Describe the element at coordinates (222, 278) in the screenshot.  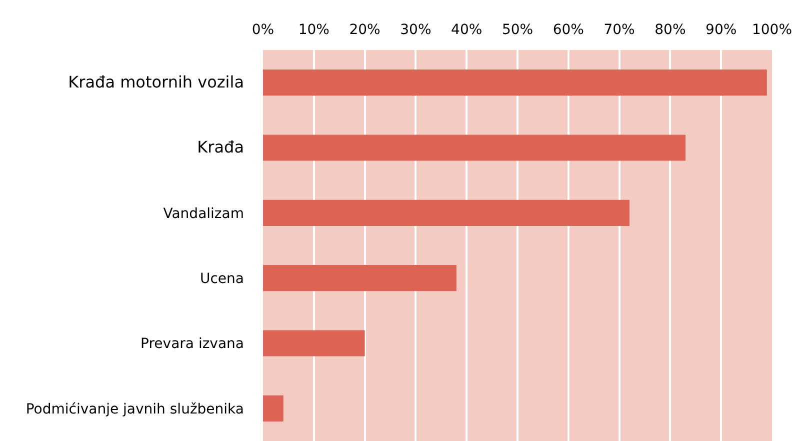
I see `y-tick-label: Ucena` at that location.